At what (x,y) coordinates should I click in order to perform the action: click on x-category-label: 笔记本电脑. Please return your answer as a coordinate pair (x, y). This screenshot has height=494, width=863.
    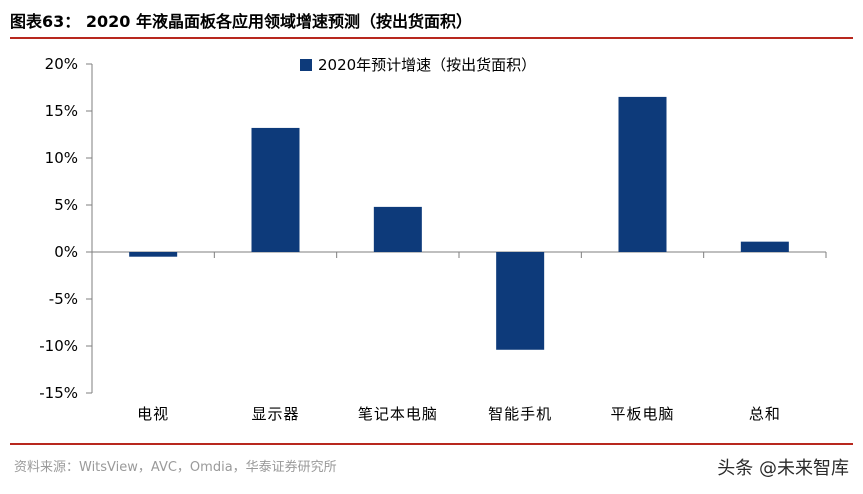
    Looking at the image, I should click on (398, 414).